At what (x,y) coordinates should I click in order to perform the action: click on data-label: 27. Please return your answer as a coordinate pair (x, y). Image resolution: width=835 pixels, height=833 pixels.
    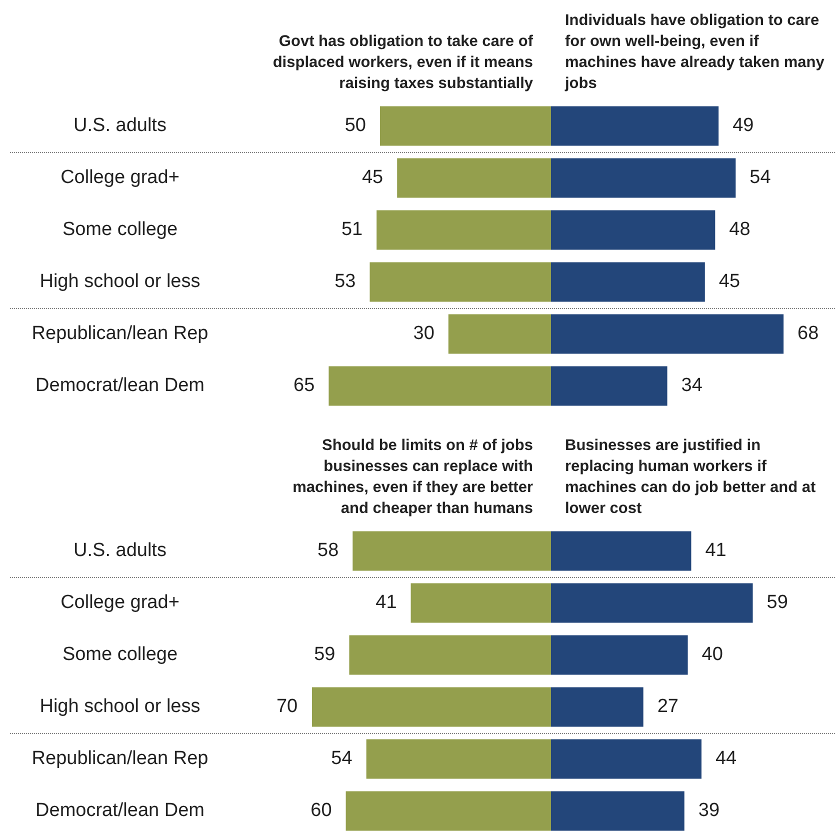
    Looking at the image, I should click on (667, 707).